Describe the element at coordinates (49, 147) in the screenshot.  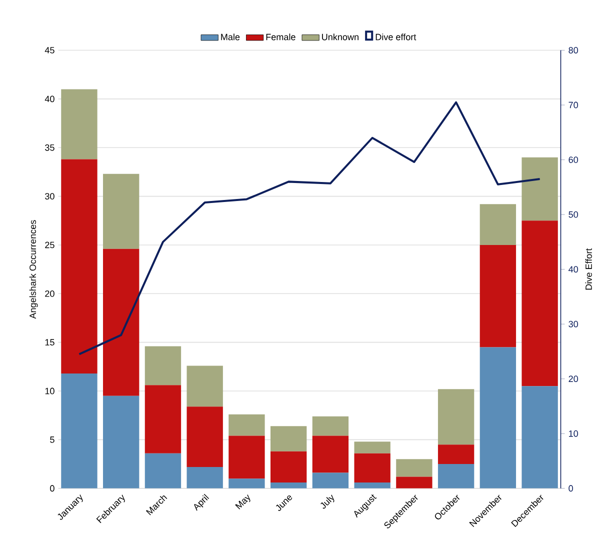
I see `y-tick-label: 35` at that location.